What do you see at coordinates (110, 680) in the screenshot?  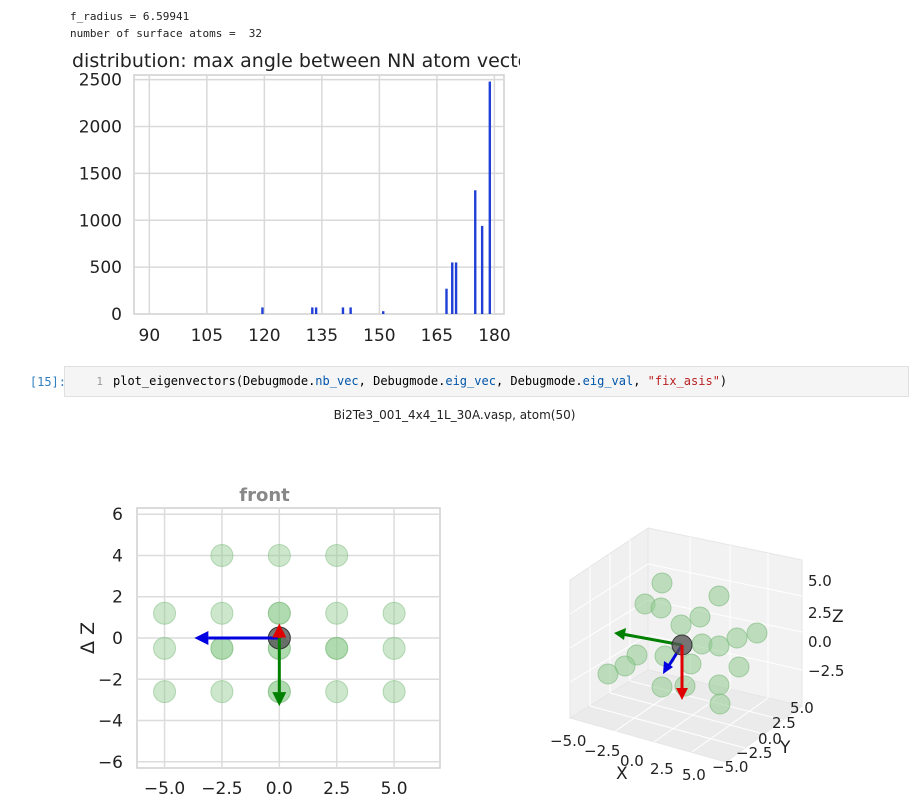 I see `front-y-tick-label: −2` at bounding box center [110, 680].